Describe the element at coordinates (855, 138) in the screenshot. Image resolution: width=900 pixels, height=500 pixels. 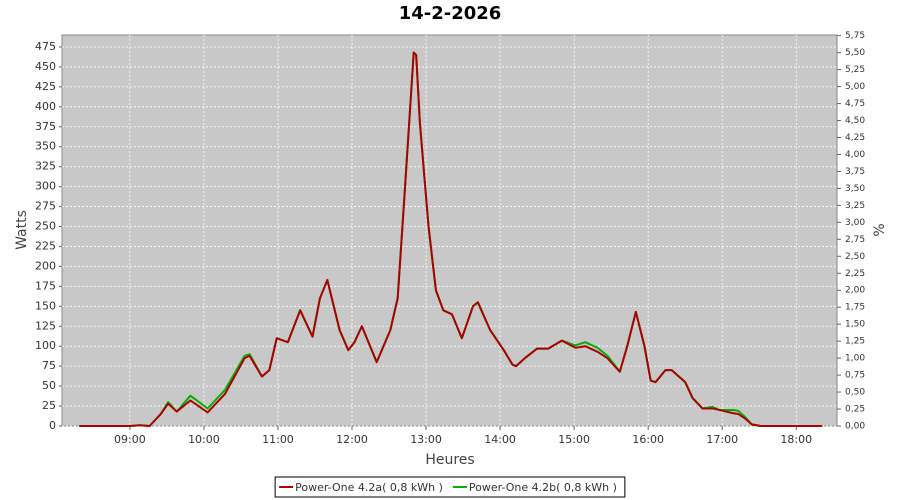
I see `y2-tick-label: 4,25` at that location.